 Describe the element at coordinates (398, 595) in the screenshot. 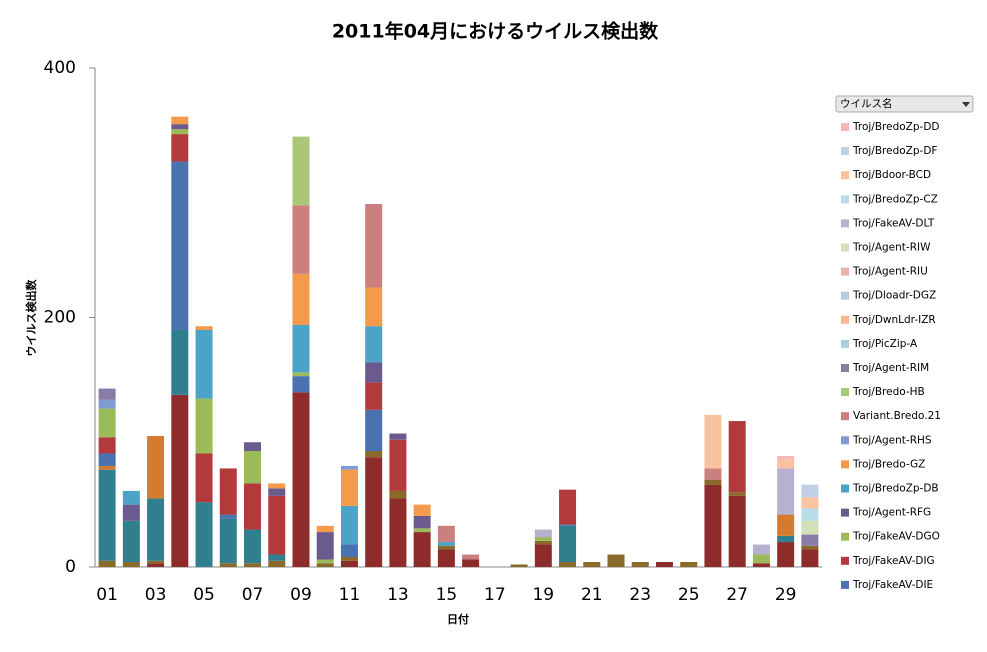

I see `x-tick-label: 13` at that location.